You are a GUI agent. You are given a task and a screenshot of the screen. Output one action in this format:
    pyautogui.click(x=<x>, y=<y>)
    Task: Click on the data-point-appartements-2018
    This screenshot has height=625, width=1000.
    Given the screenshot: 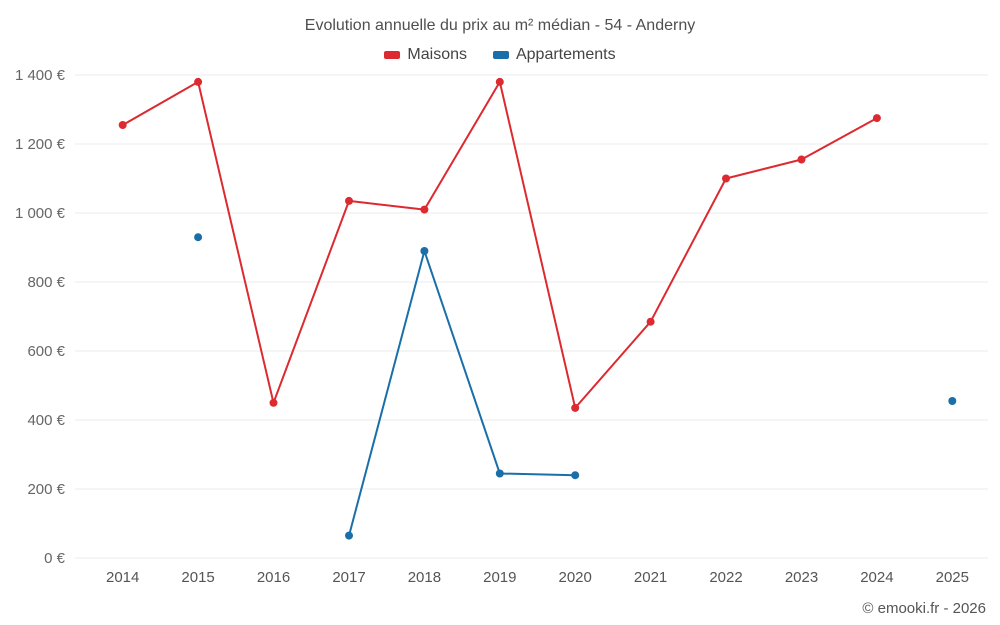 What is the action you would take?
    pyautogui.click(x=424, y=251)
    